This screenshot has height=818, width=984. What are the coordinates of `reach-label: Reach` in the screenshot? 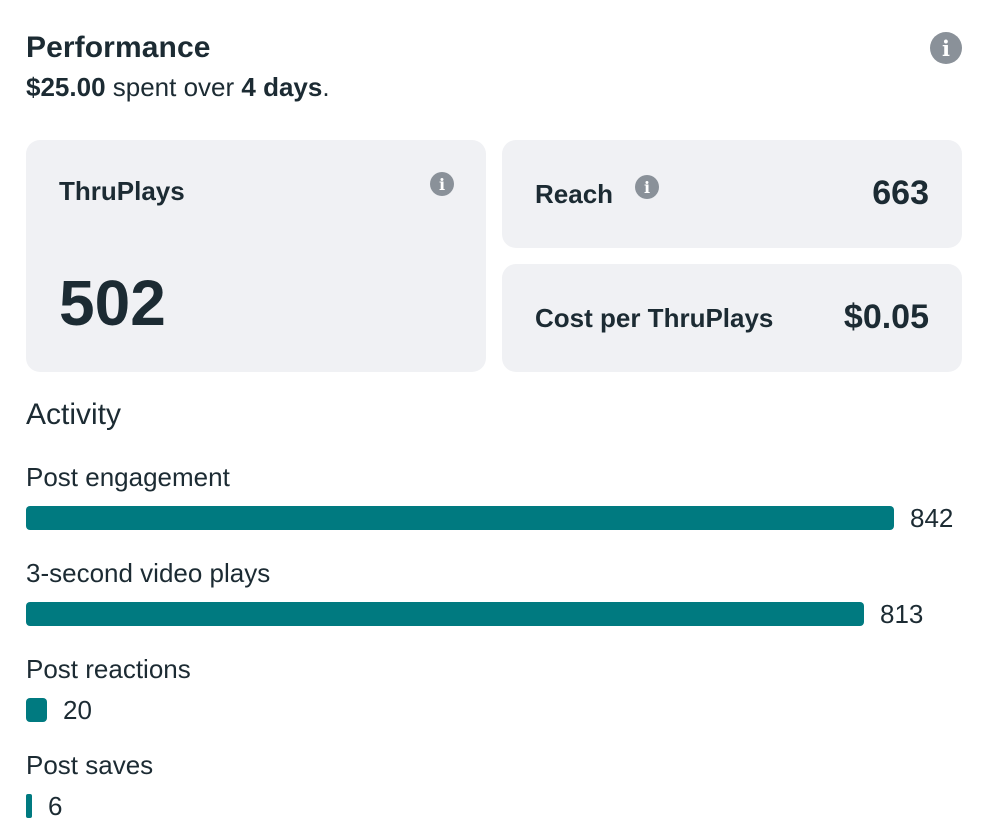 It's located at (574, 194).